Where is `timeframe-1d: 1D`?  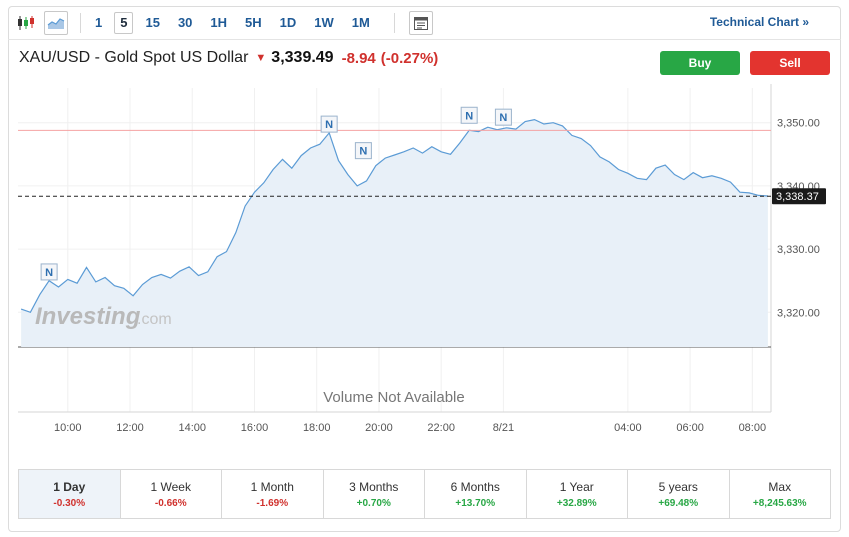 timeframe-1d: 1D is located at coordinates (288, 22).